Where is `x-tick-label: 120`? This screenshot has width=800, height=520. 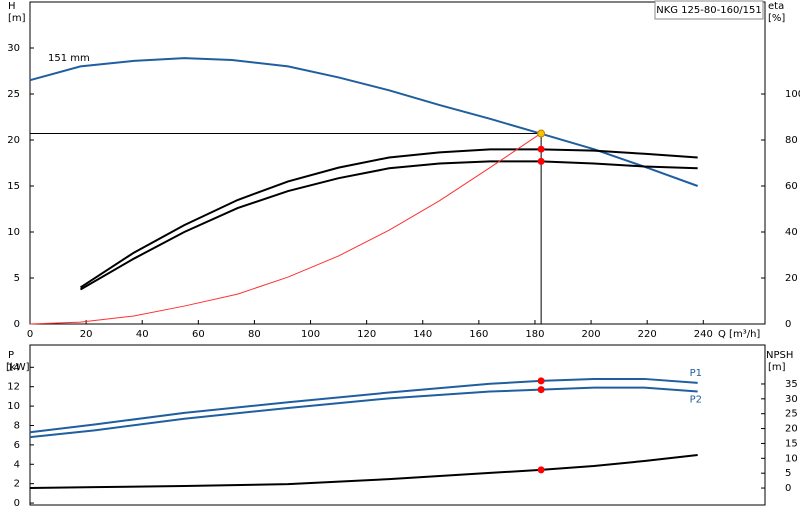
x-tick-label: 120 is located at coordinates (366, 334).